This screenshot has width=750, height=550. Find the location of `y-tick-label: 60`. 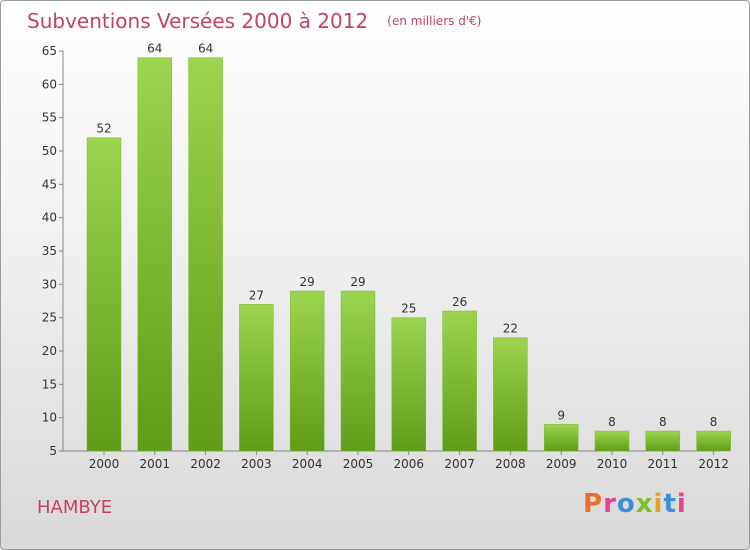

y-tick-label: 60 is located at coordinates (49, 84).